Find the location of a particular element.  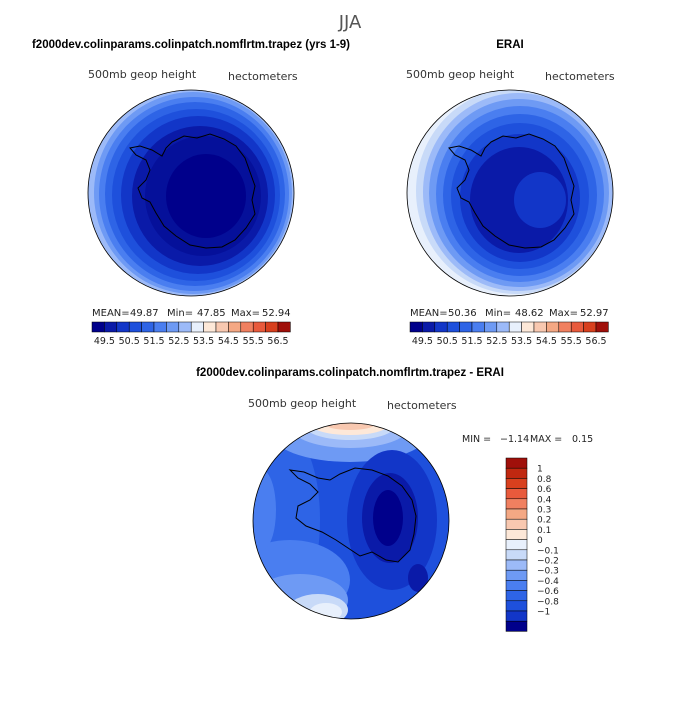

colorbar-tick-label: −0.6 is located at coordinates (548, 592).